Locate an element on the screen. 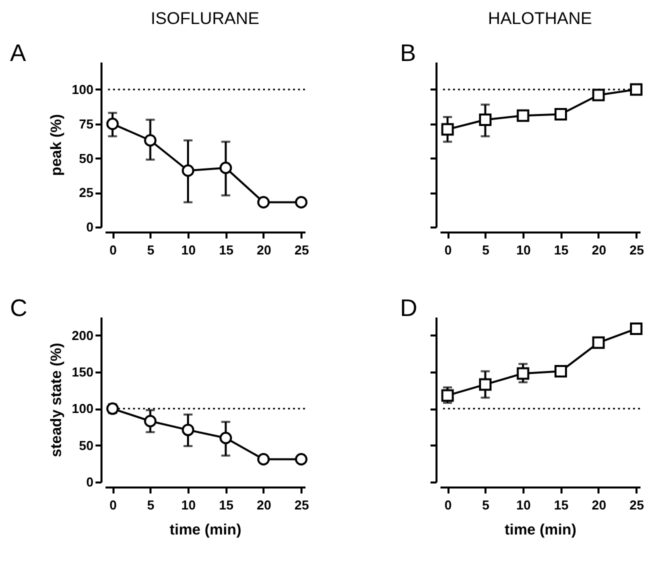 This screenshot has height=570, width=670. y-tick-label: 200 is located at coordinates (83, 335).